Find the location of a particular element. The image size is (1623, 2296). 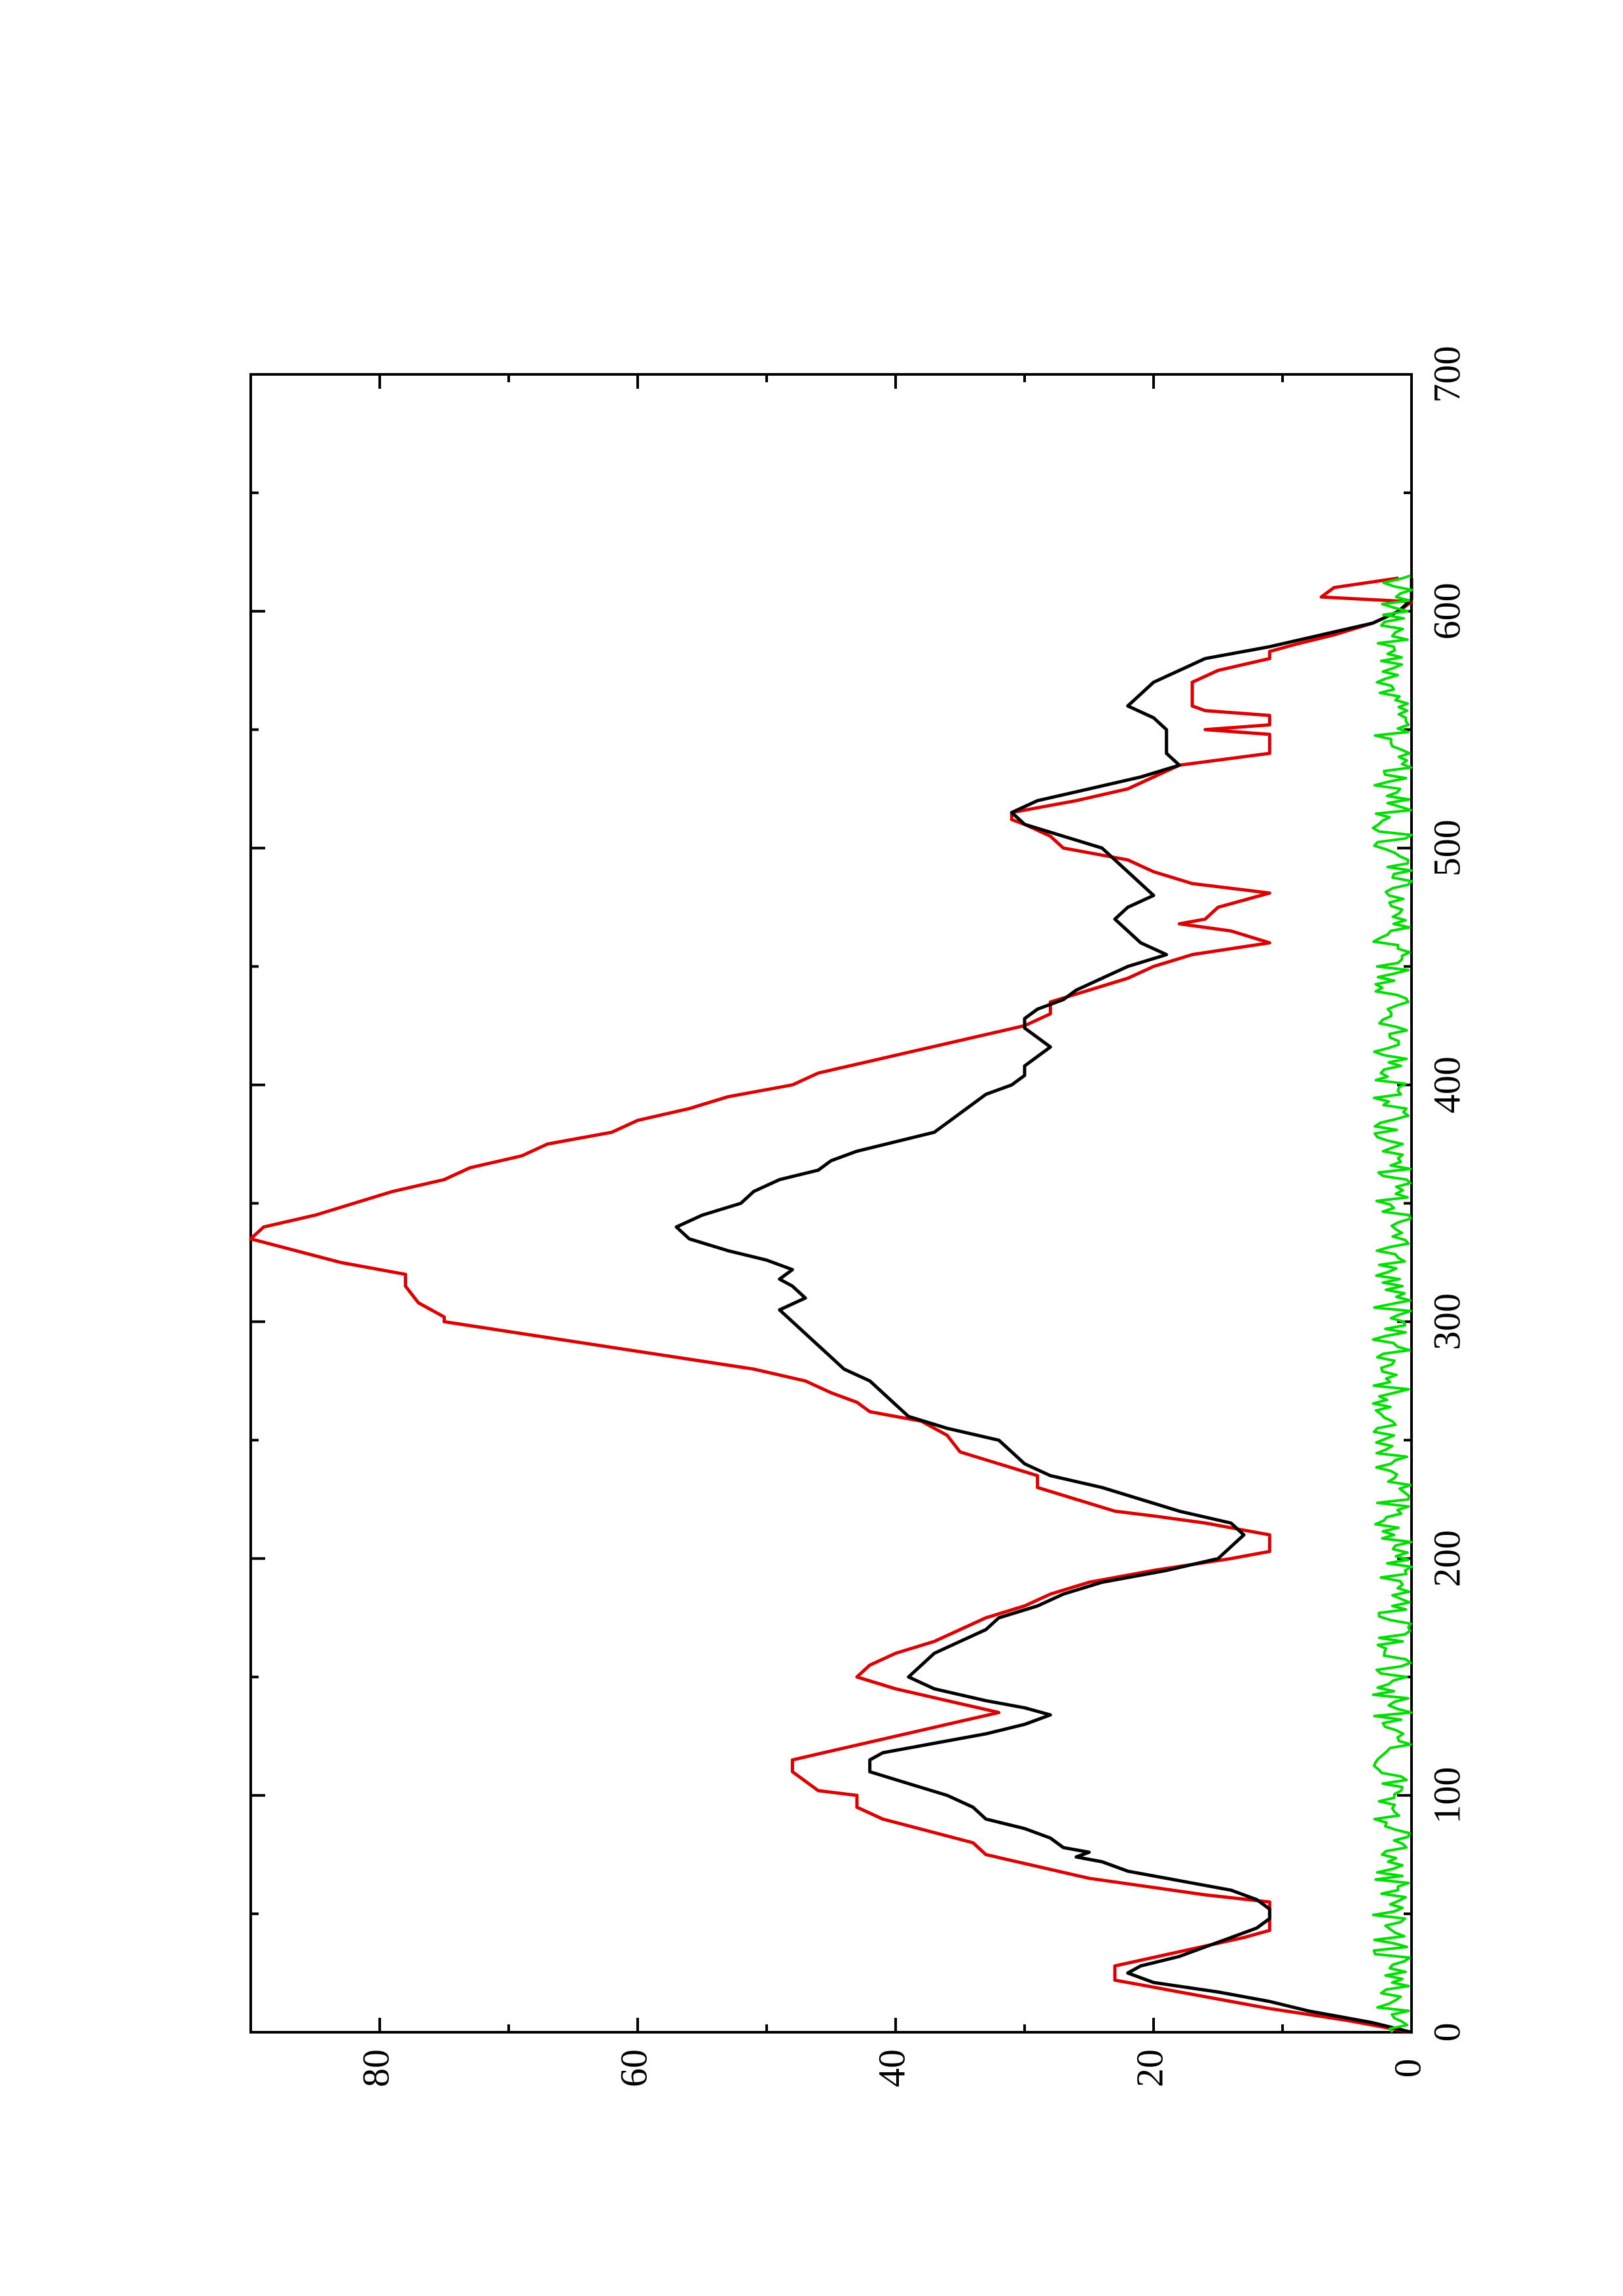

x-tick-label: 0 is located at coordinates (1446, 2033).